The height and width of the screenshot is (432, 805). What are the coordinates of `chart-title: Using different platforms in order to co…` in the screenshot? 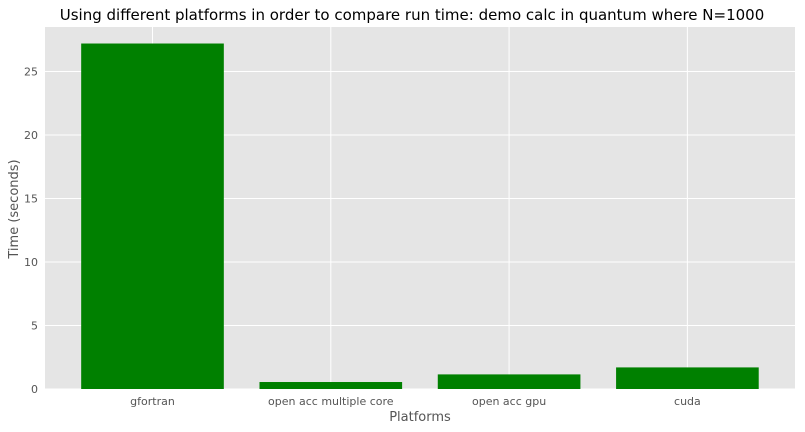 It's located at (412, 15).